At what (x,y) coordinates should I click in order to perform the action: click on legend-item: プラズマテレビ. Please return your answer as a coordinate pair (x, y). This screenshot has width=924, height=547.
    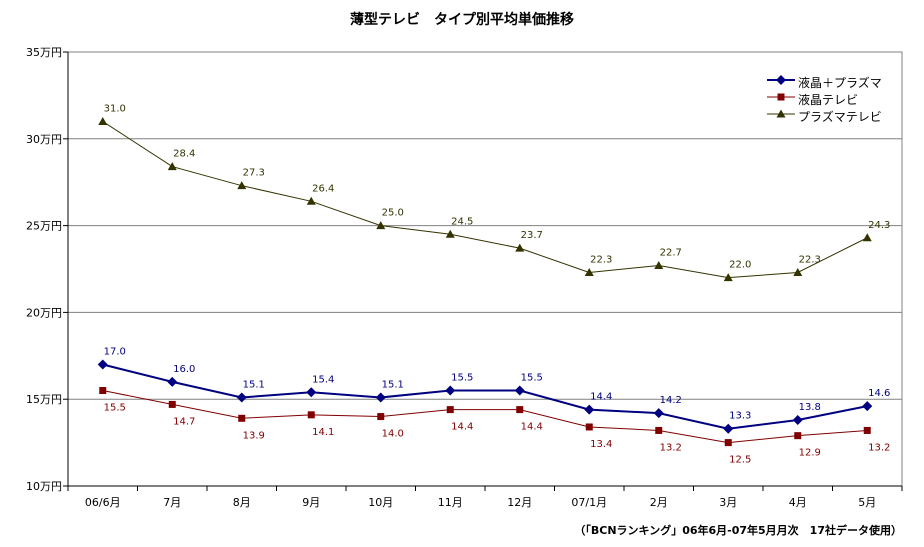
    Looking at the image, I should click on (824, 115).